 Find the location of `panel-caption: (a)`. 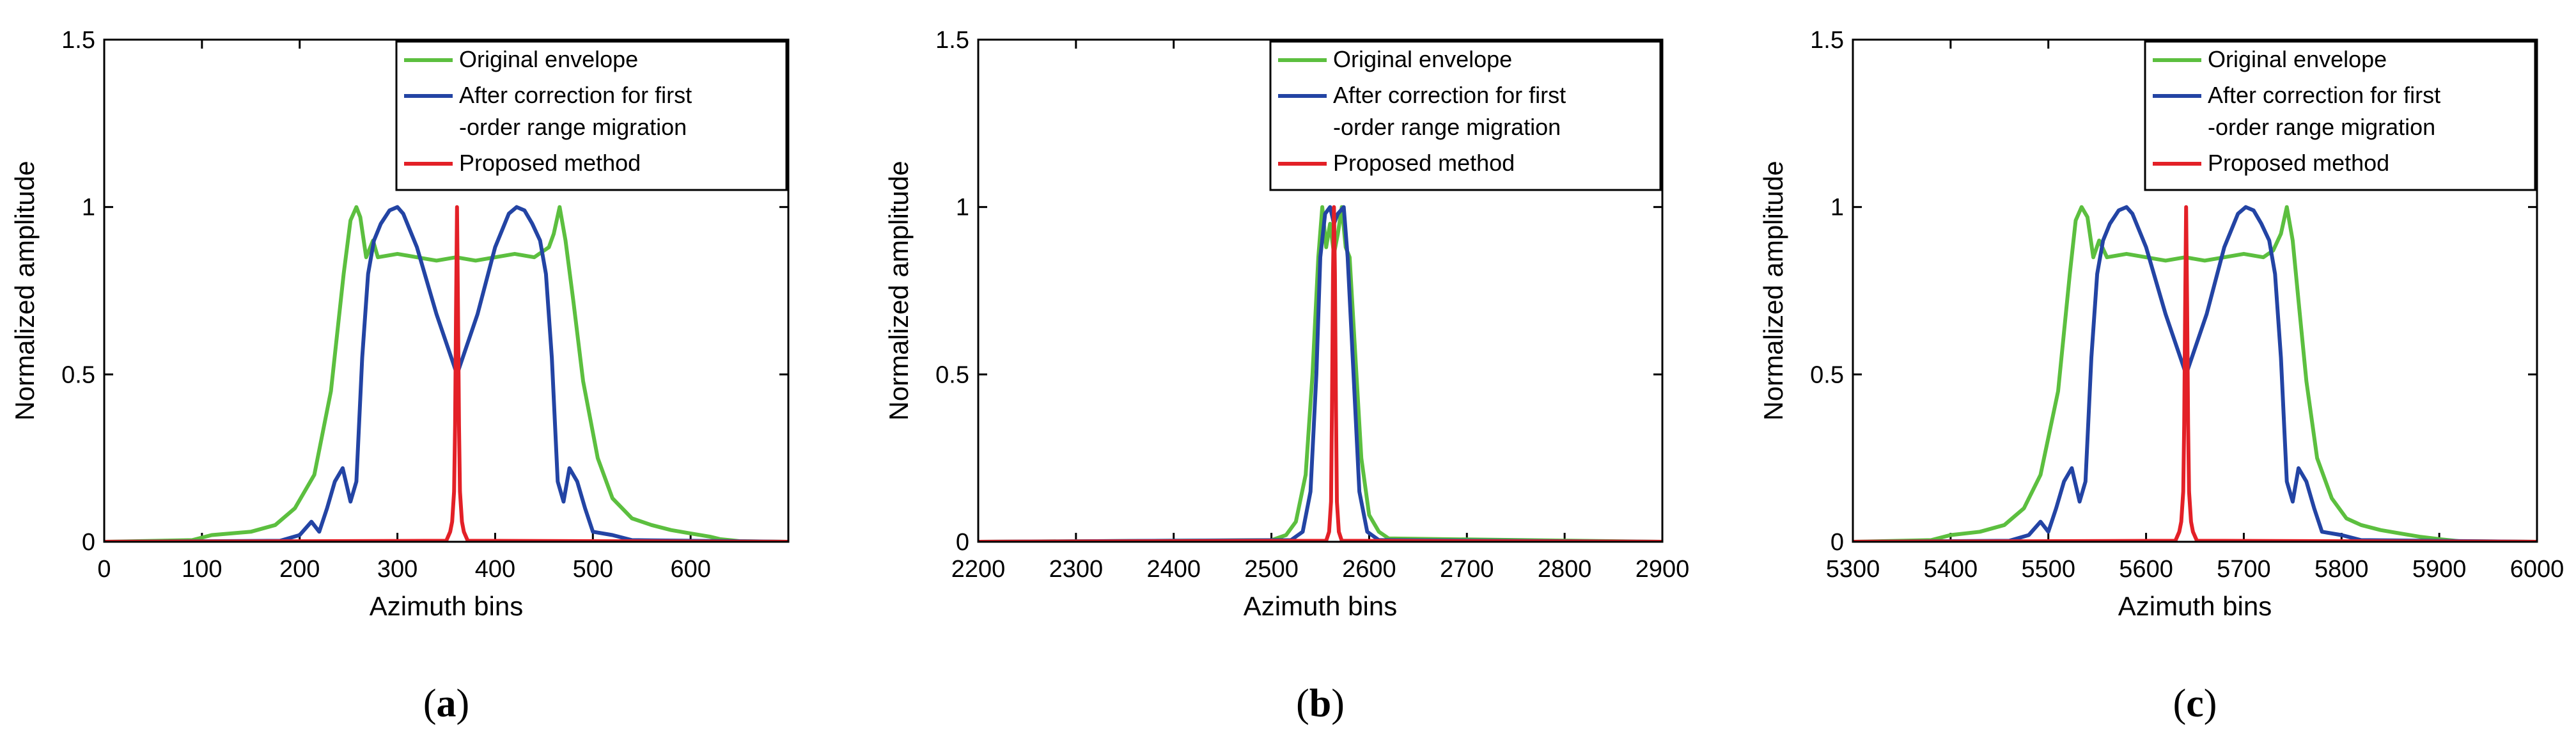

panel-caption: (a) is located at coordinates (446, 703).